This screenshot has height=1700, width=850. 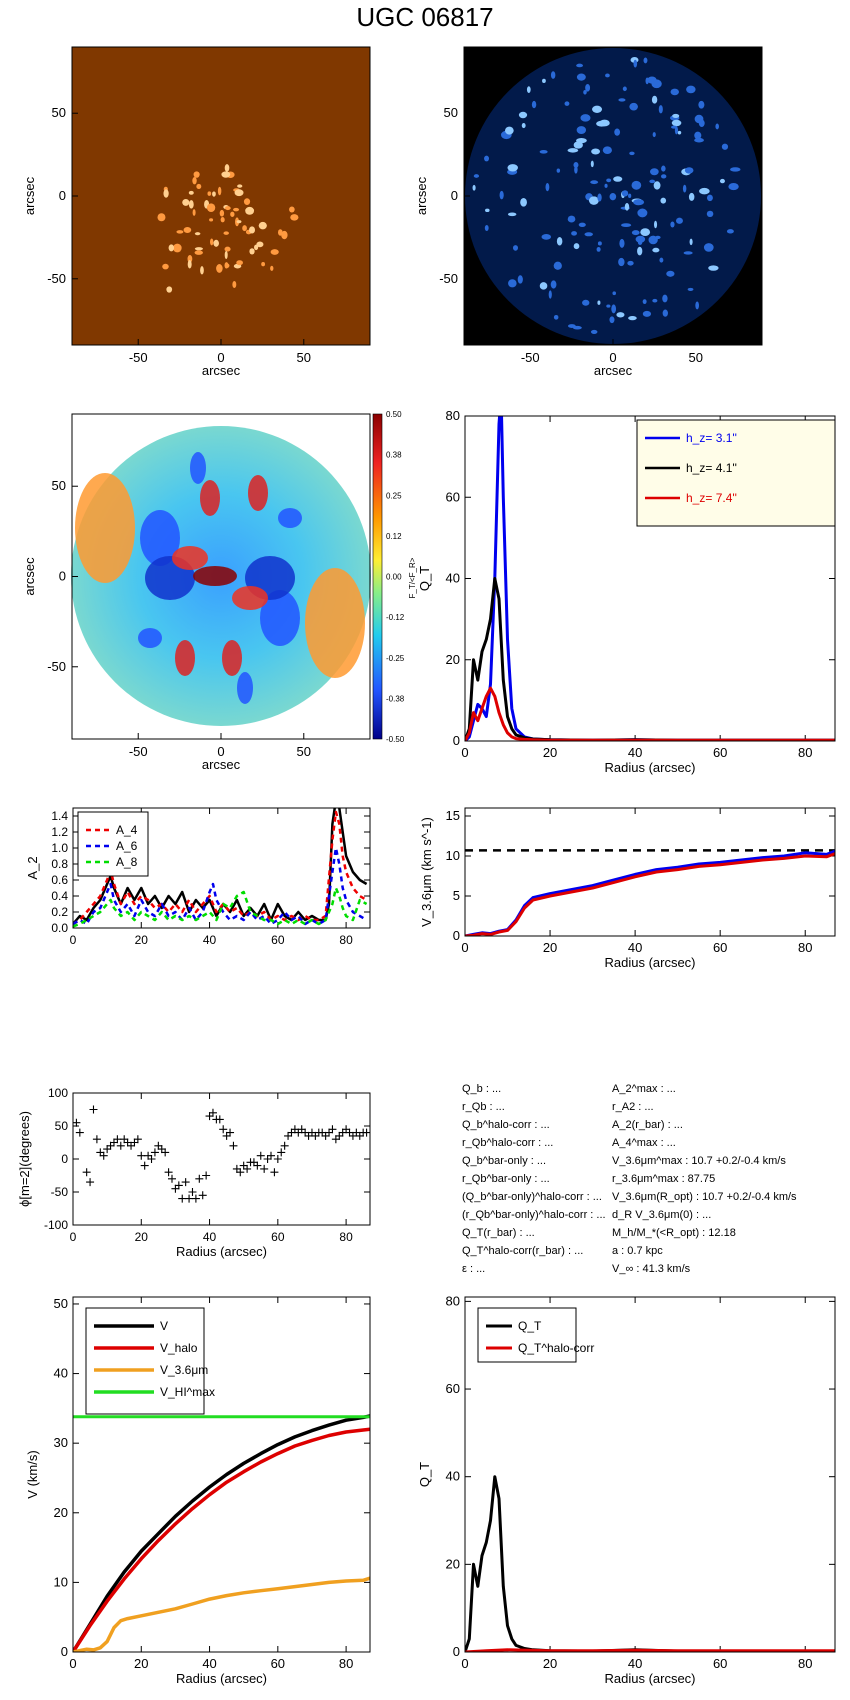 What do you see at coordinates (141, 1663) in the screenshot?
I see `x-tick-label: 20` at bounding box center [141, 1663].